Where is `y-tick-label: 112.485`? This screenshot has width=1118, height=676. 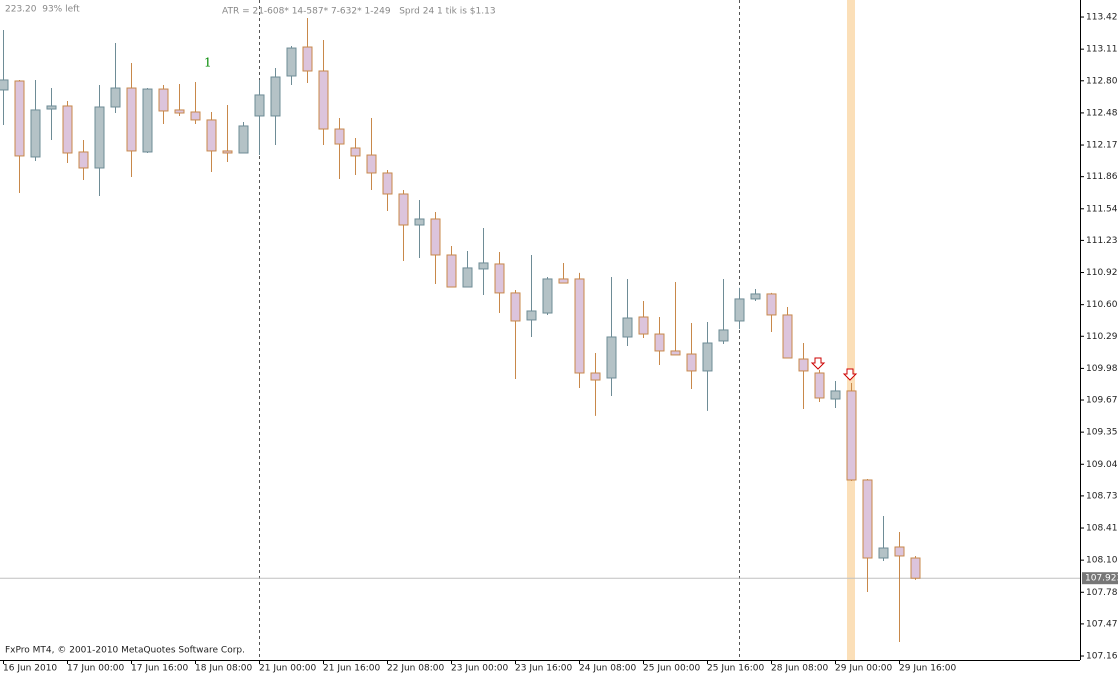
y-tick-label: 112.485 is located at coordinates (1102, 113).